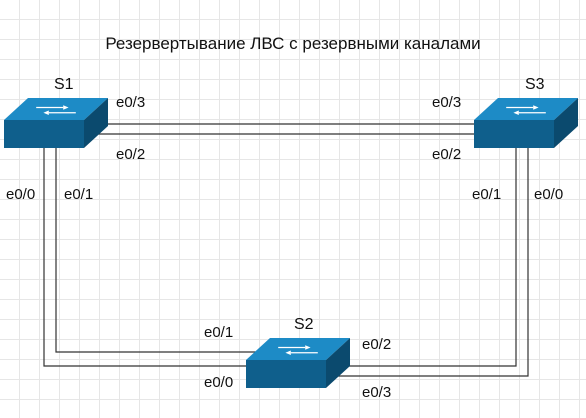 The height and width of the screenshot is (418, 586). Describe the element at coordinates (535, 84) in the screenshot. I see `switch-s3-label: S3` at that location.